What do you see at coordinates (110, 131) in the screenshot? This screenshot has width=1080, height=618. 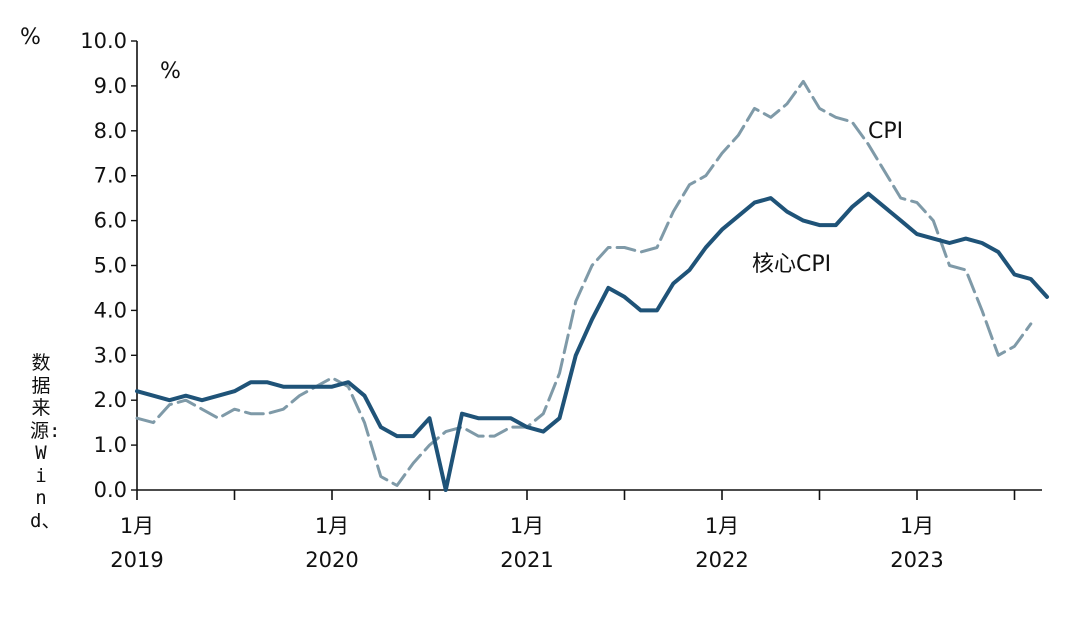 I see `y-tick-label: 8.0` at bounding box center [110, 131].